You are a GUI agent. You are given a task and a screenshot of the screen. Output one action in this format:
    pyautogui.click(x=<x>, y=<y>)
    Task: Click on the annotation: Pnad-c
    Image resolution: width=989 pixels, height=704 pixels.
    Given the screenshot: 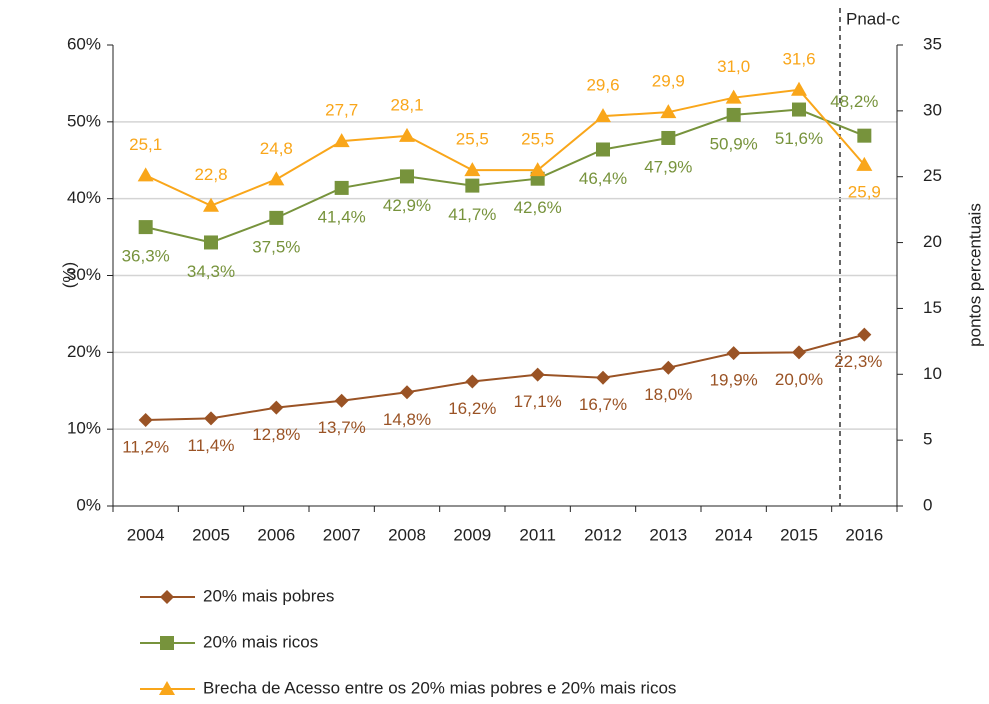 What is the action you would take?
    pyautogui.click(x=873, y=18)
    